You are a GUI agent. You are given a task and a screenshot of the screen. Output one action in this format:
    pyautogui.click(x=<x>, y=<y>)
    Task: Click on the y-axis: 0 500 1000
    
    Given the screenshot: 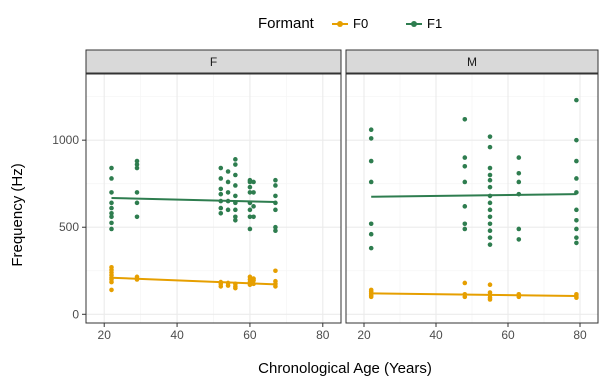 What is the action you would take?
    pyautogui.click(x=69, y=227)
    